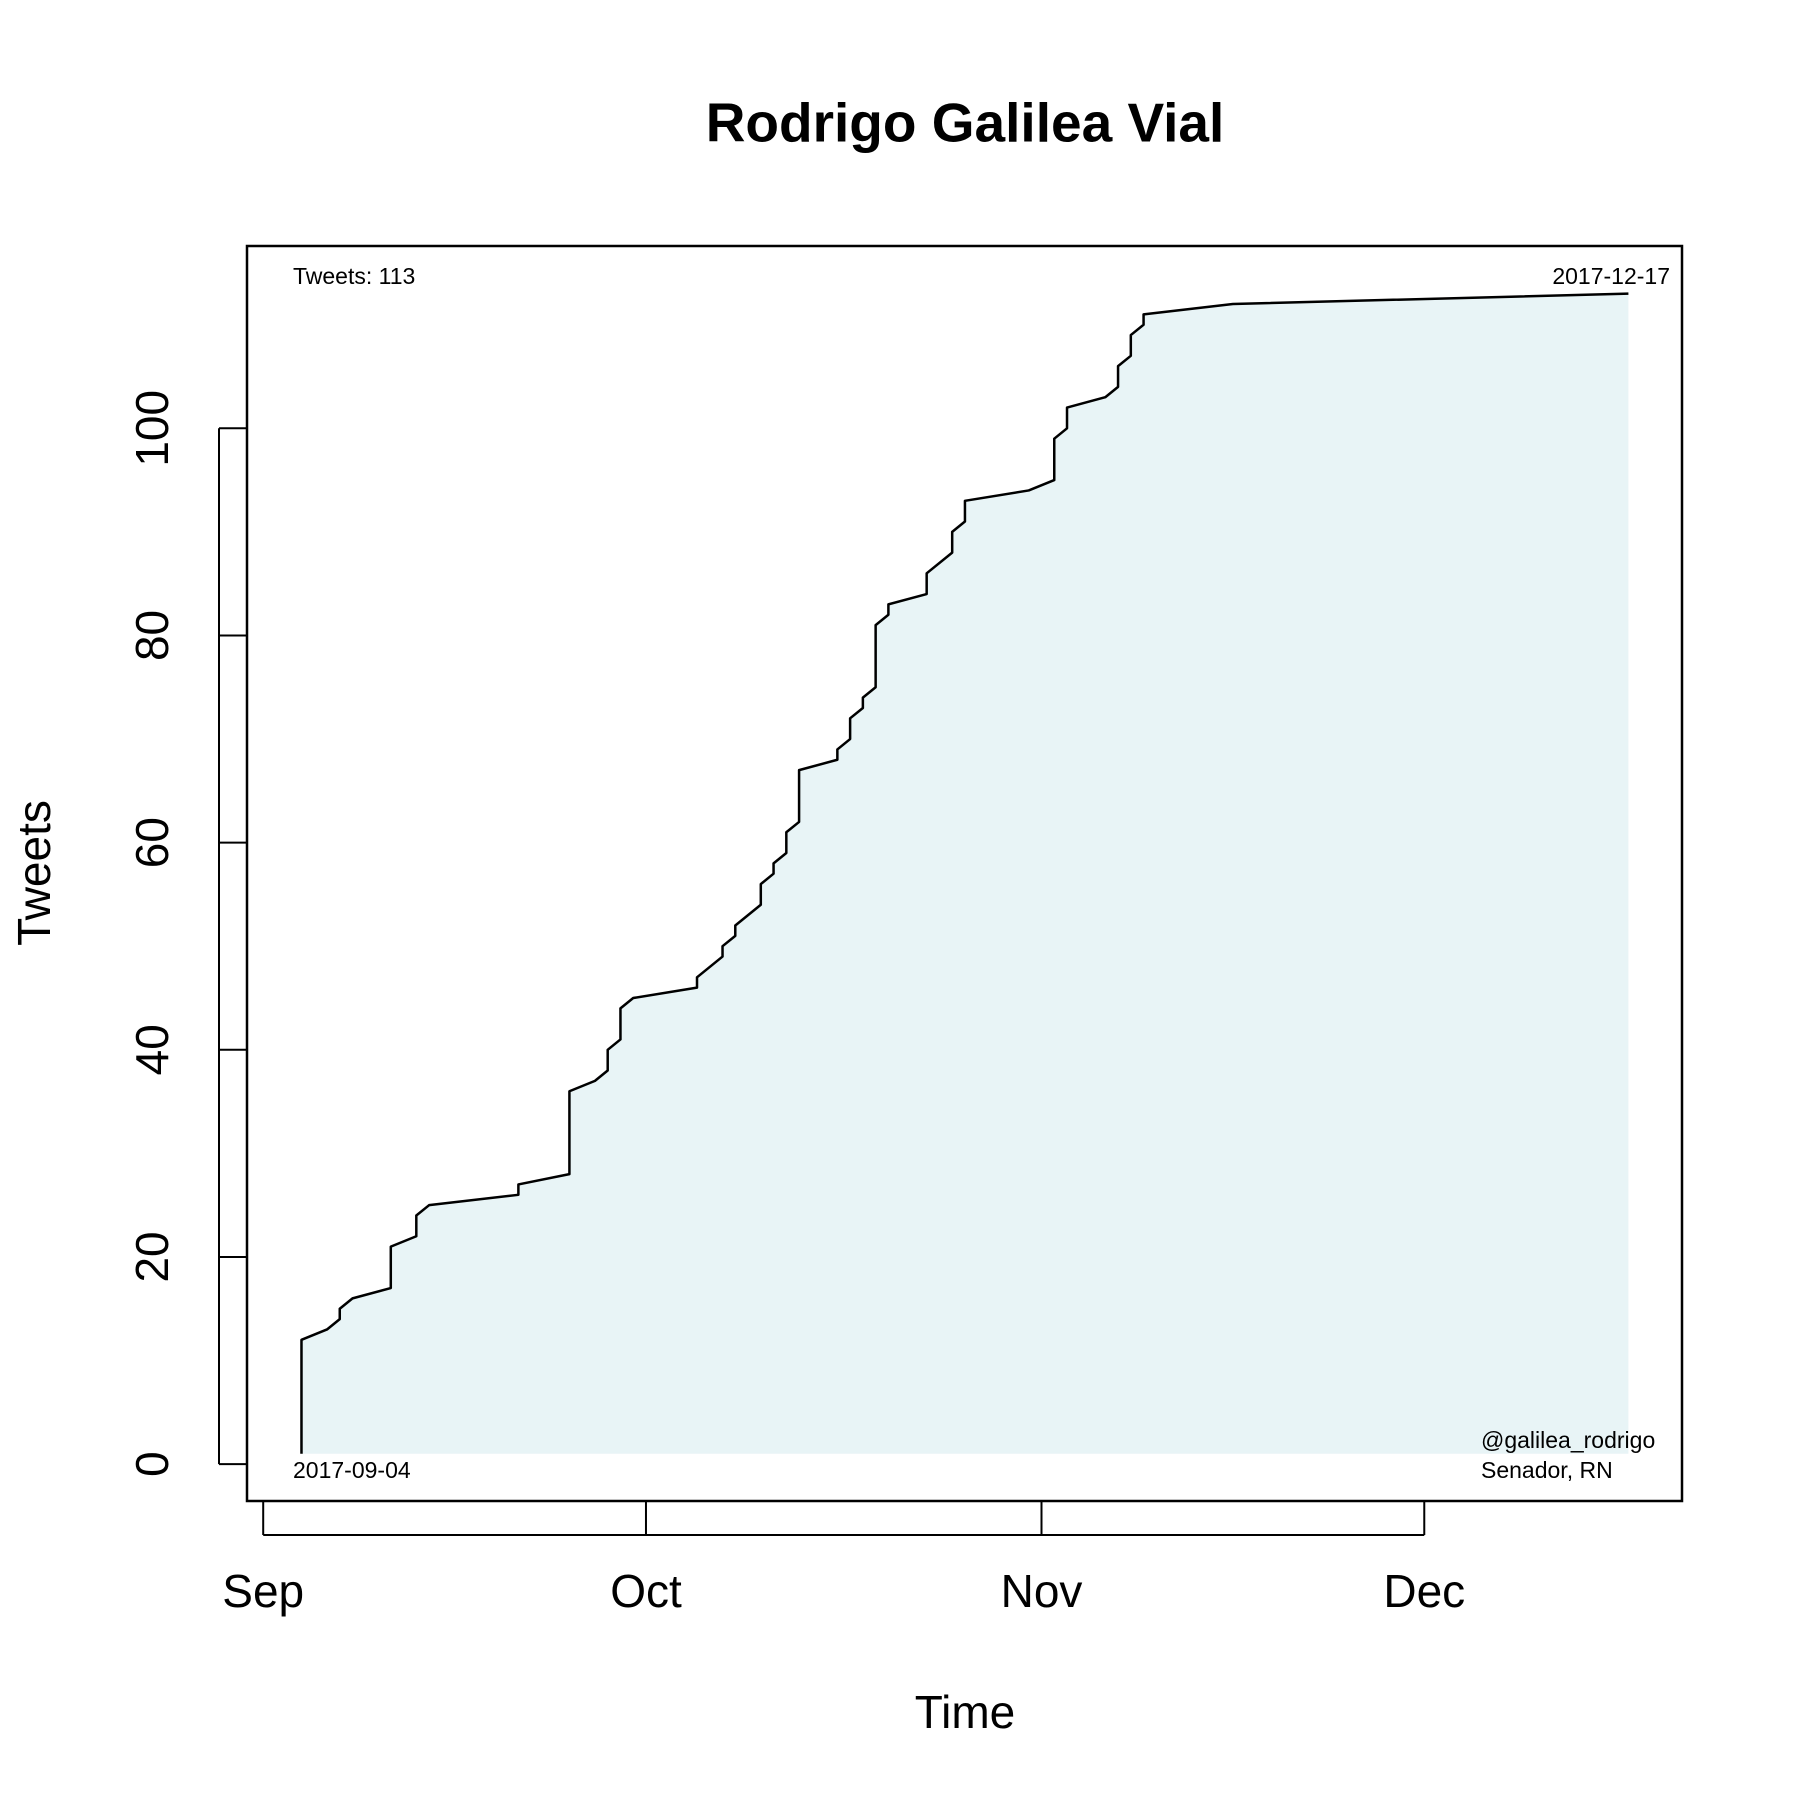  What do you see at coordinates (152, 428) in the screenshot?
I see `y-tick-label: 100` at bounding box center [152, 428].